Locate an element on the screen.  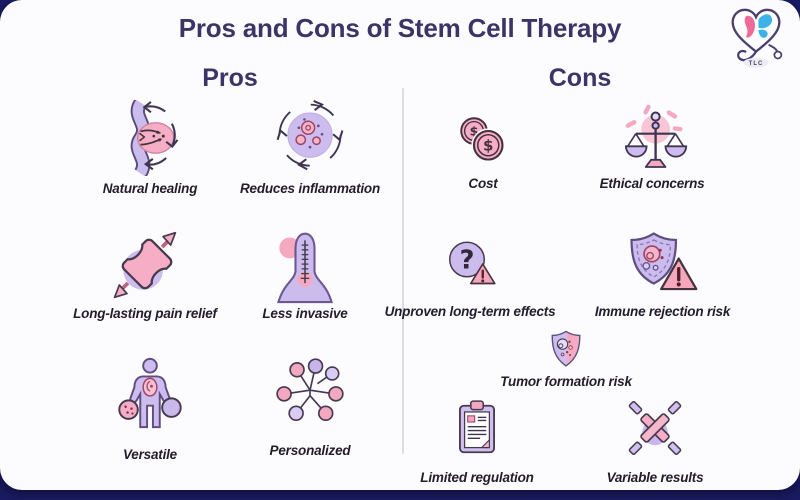
natural-healing-icon is located at coordinates (154, 138).